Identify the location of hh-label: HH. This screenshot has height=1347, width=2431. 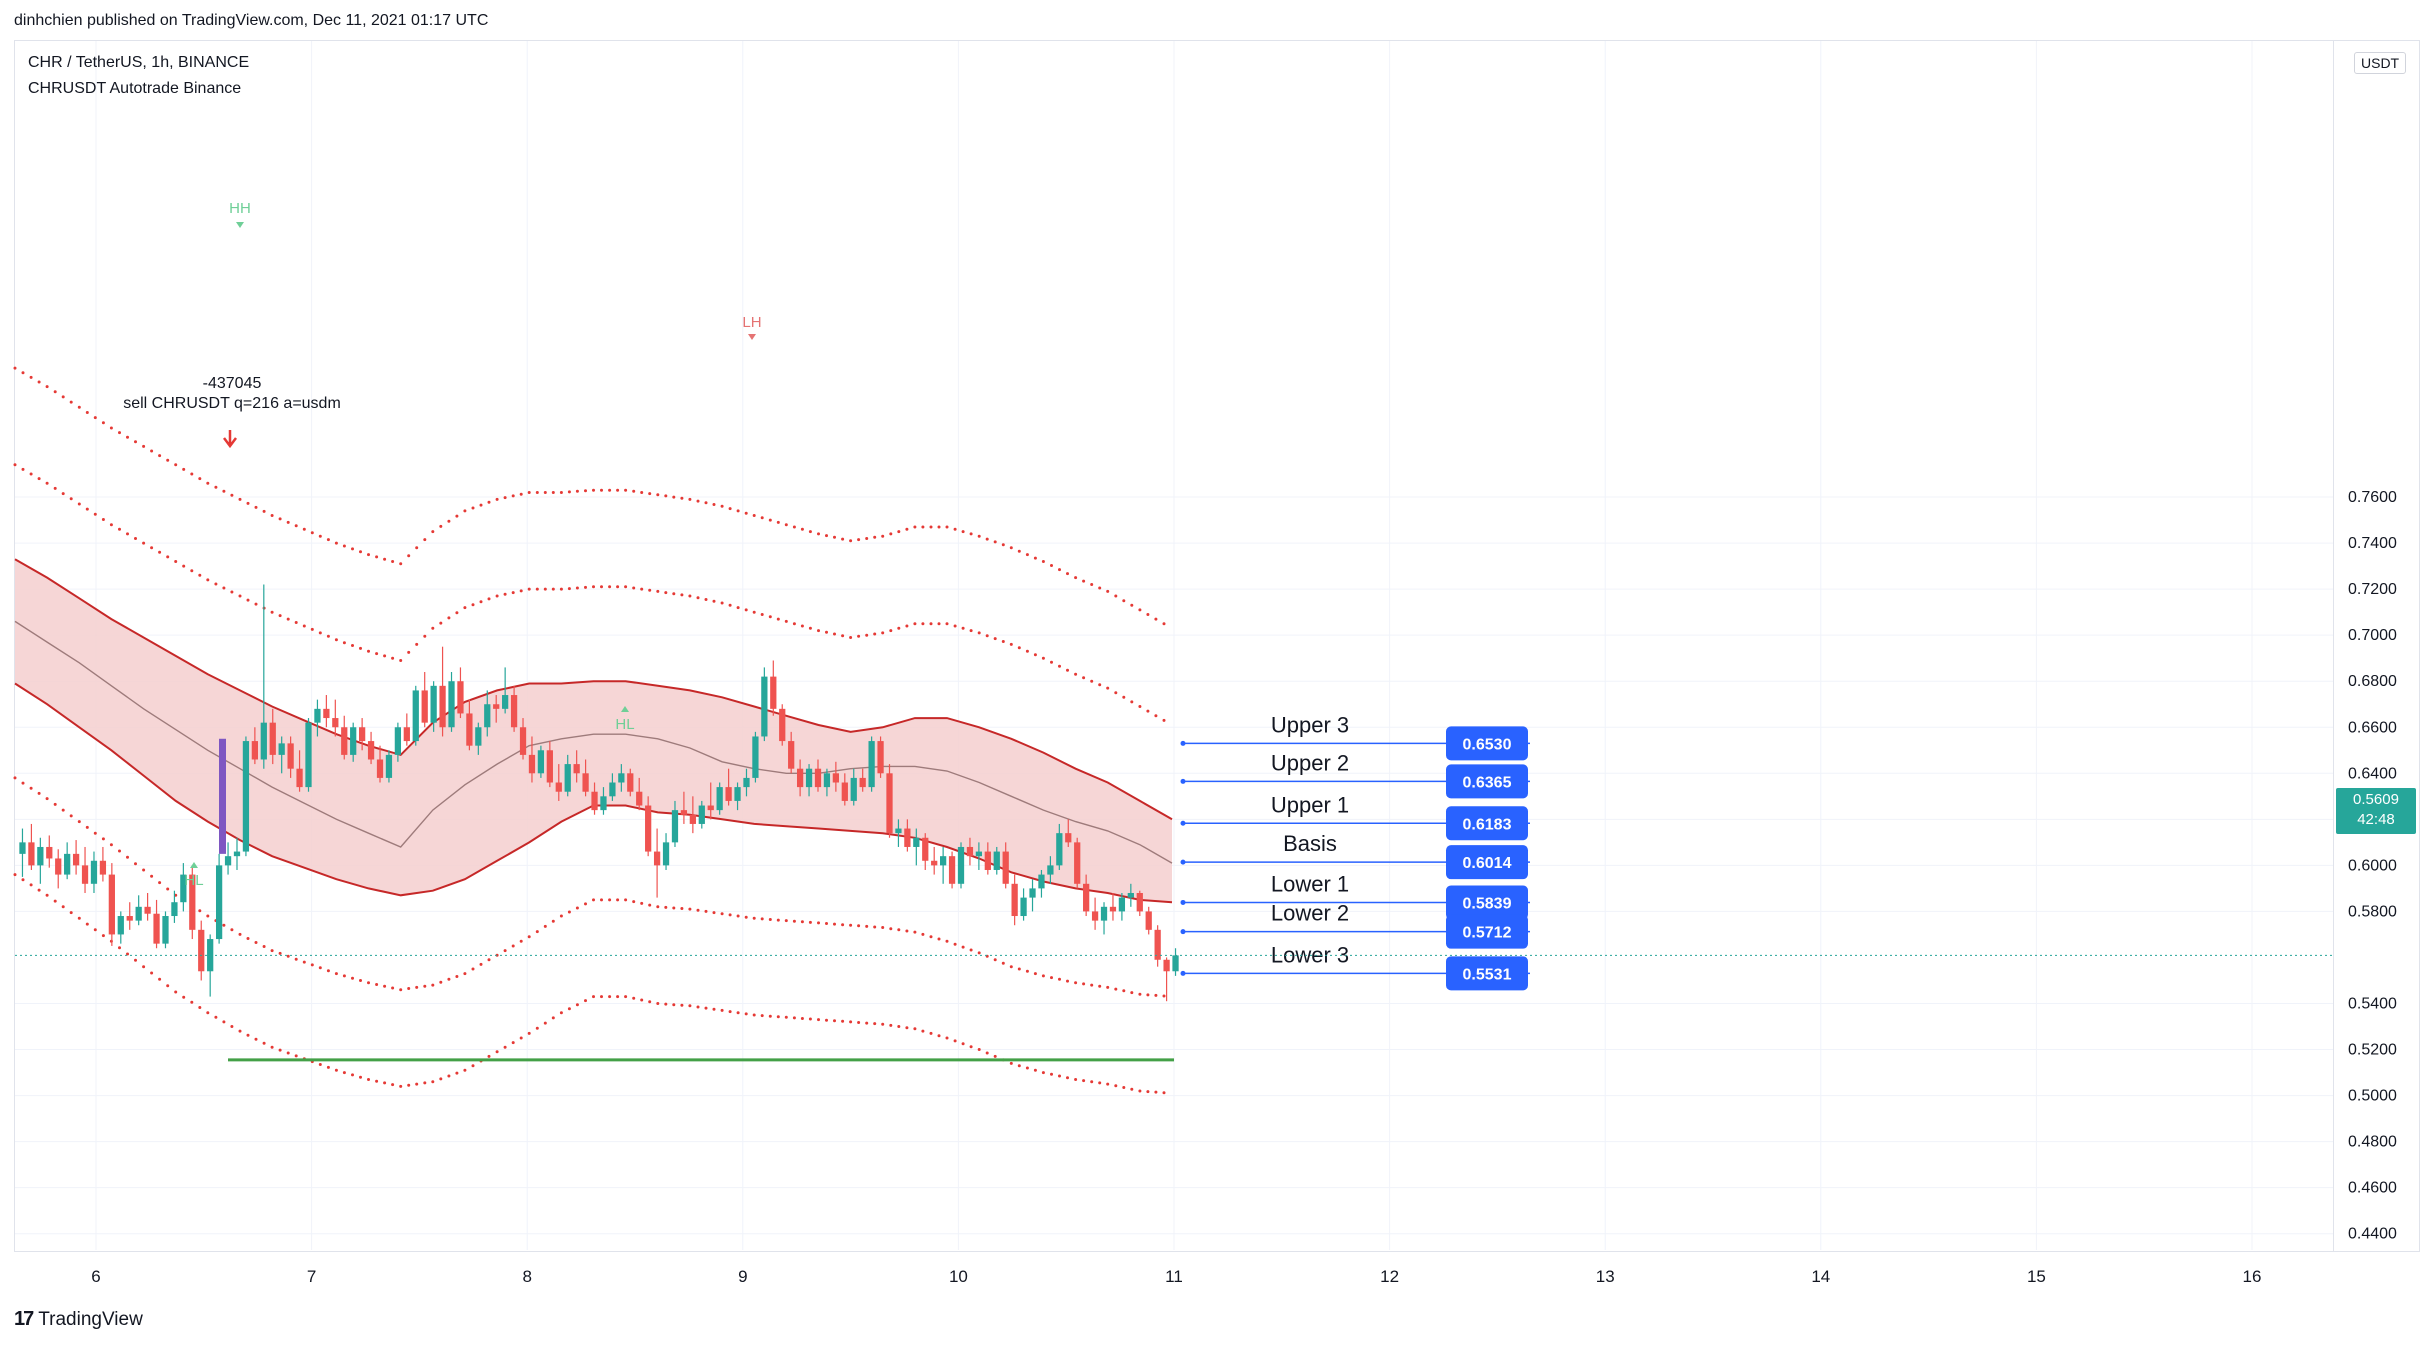
(240, 208).